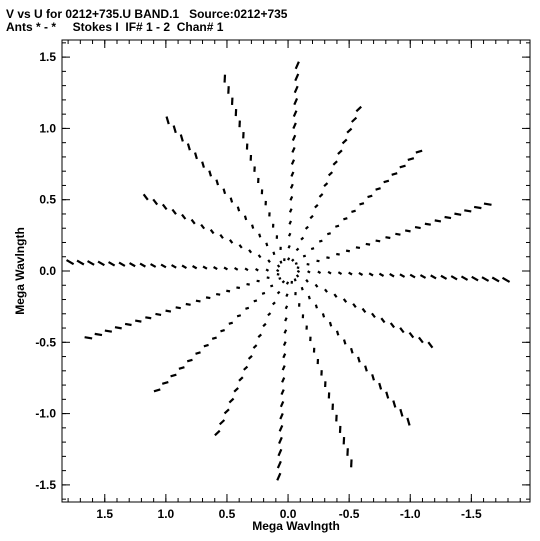 This screenshot has width=540, height=541. What do you see at coordinates (45, 414) in the screenshot?
I see `y-tick-label: -1.0` at bounding box center [45, 414].